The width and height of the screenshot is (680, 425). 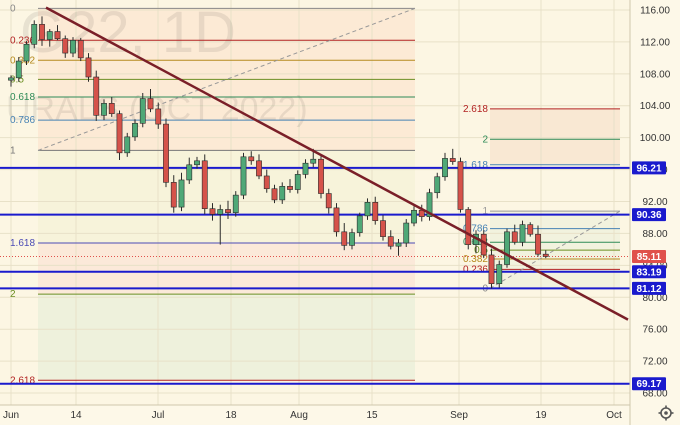 I want to click on y-tick-label: 80.00, so click(x=654, y=298).